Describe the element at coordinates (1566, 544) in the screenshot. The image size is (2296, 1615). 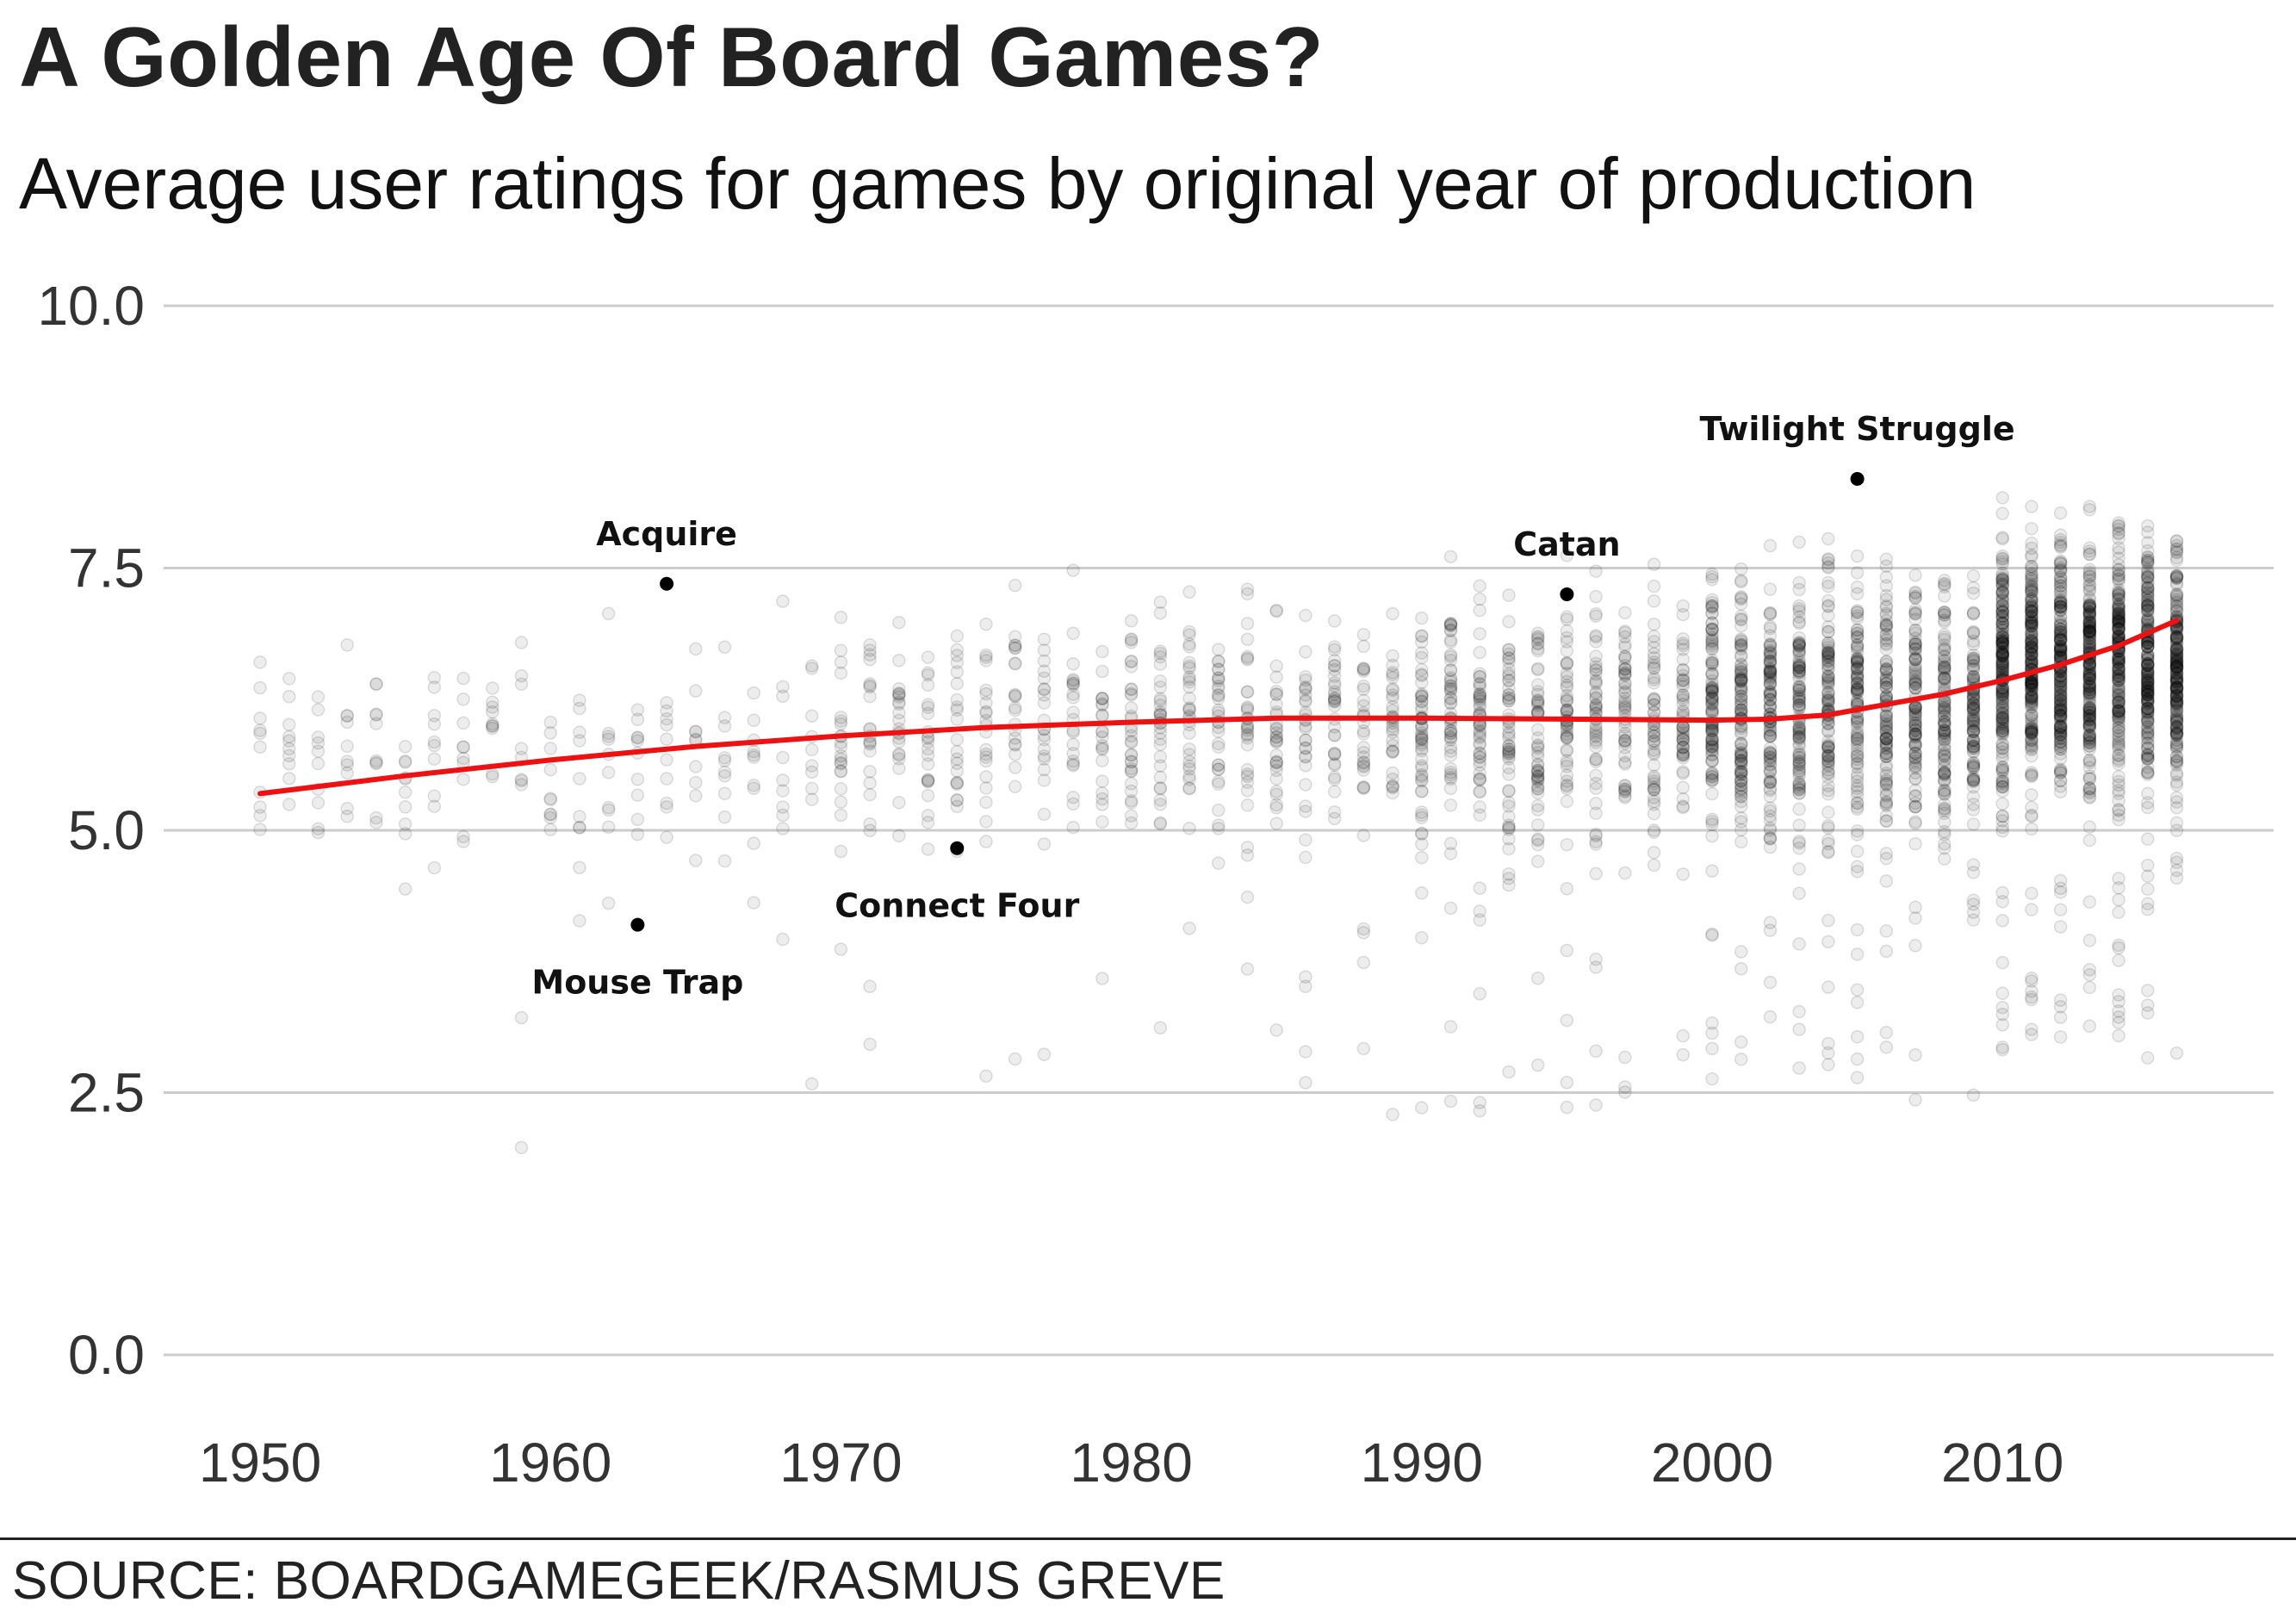
I see `game-label: Catan` at that location.